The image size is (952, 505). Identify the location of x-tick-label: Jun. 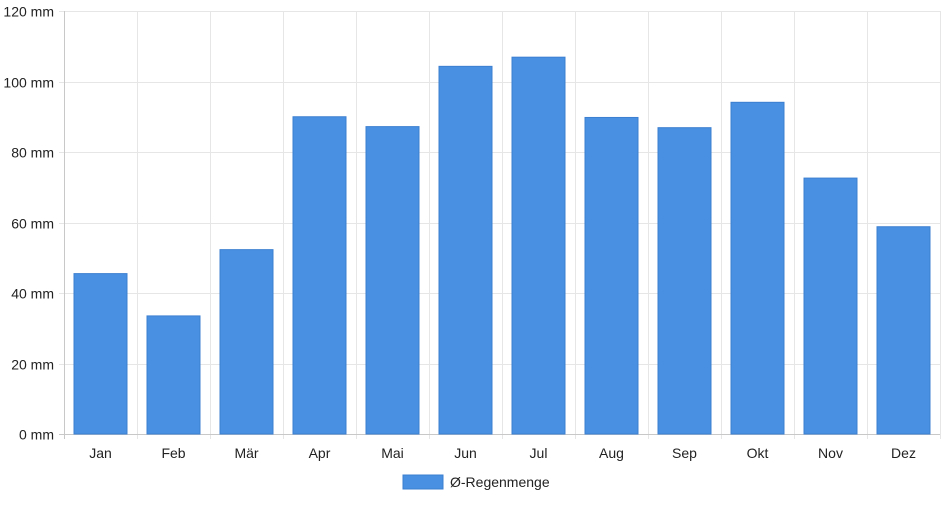
(465, 453).